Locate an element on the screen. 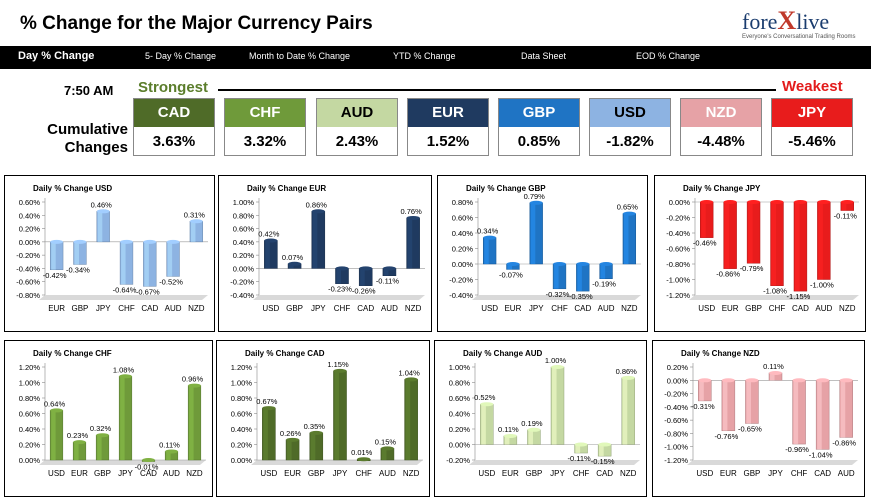  nav-data-sheet: Data Sheet is located at coordinates (544, 56).